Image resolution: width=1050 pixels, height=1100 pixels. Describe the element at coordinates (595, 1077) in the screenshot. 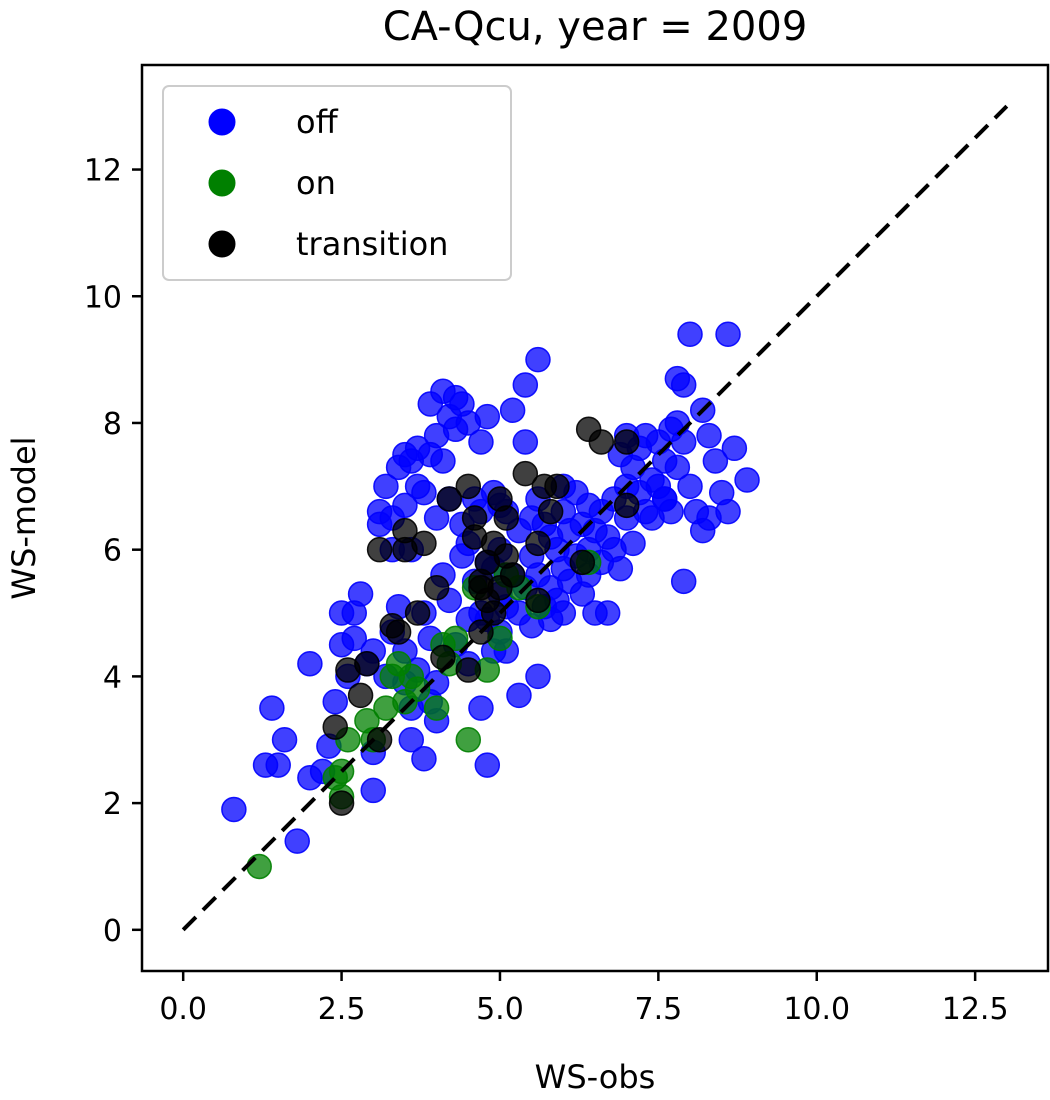

I see `x-axis-label: WS-obs` at that location.